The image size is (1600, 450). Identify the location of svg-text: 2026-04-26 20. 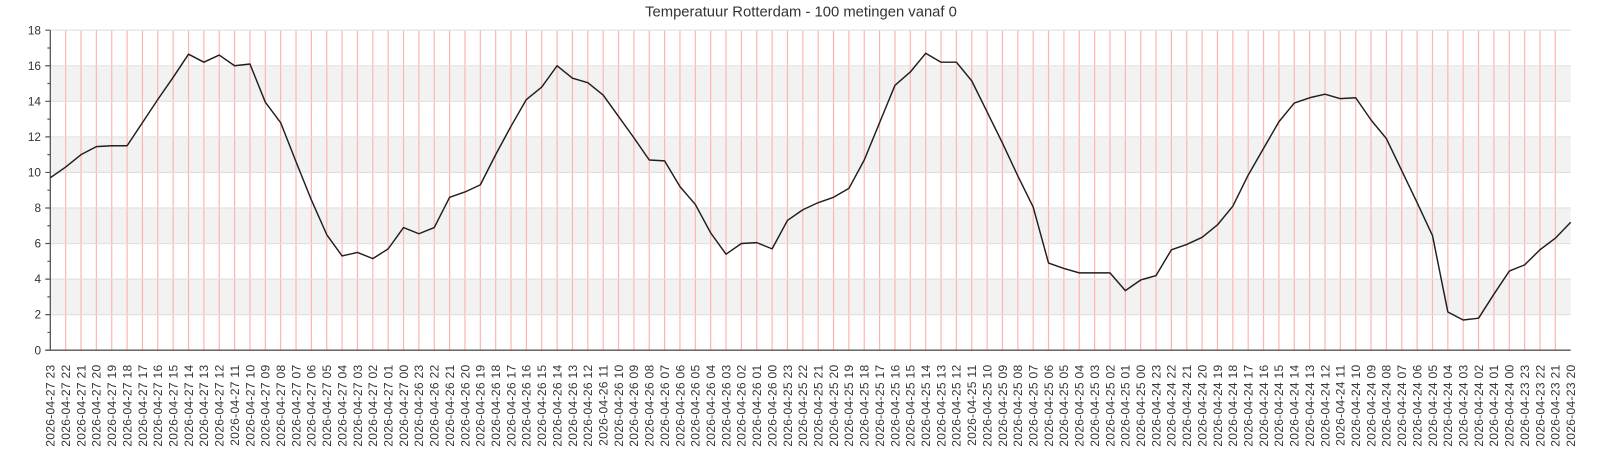
(465, 406).